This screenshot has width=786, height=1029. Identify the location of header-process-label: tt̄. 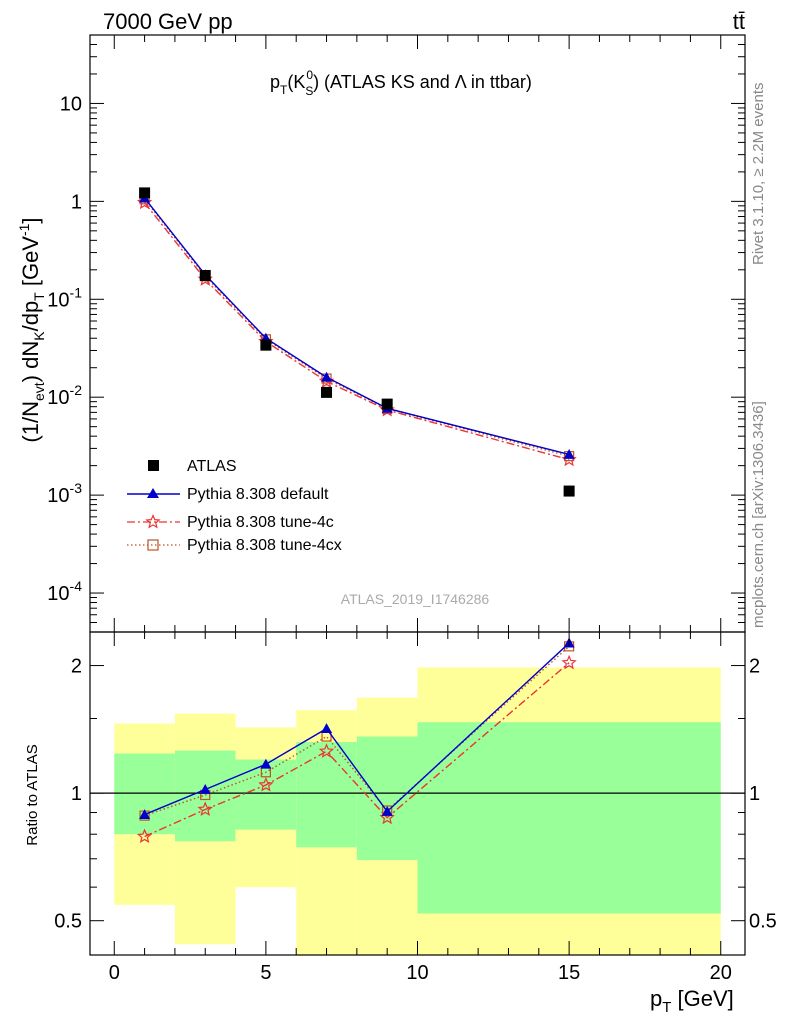
(739, 21).